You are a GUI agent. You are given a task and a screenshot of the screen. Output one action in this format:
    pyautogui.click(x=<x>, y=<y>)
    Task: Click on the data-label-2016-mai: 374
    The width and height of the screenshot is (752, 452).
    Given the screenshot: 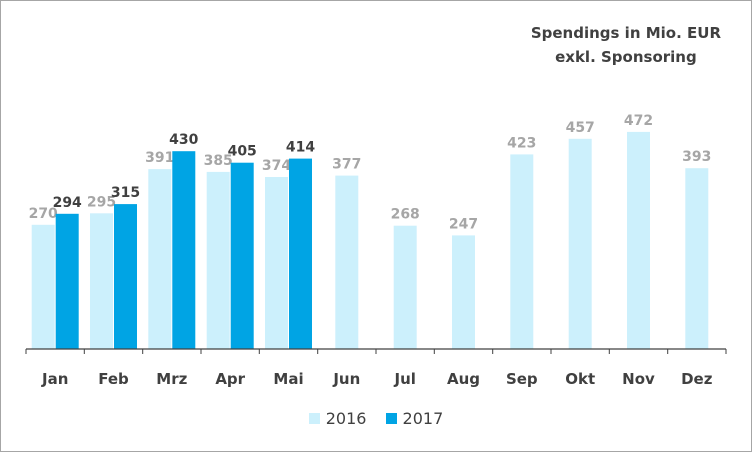 What is the action you would take?
    pyautogui.click(x=276, y=166)
    